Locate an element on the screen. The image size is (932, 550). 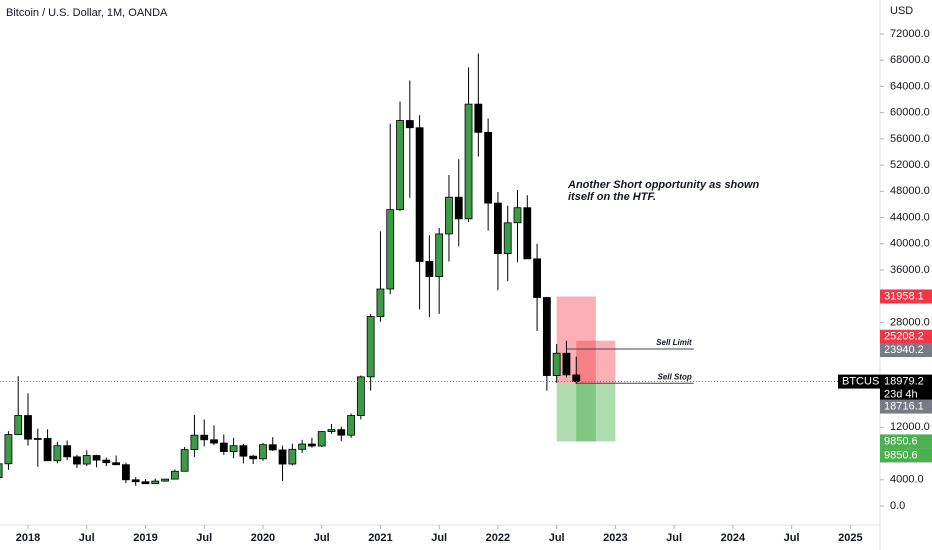
x-tick-label: 2024 is located at coordinates (733, 538).